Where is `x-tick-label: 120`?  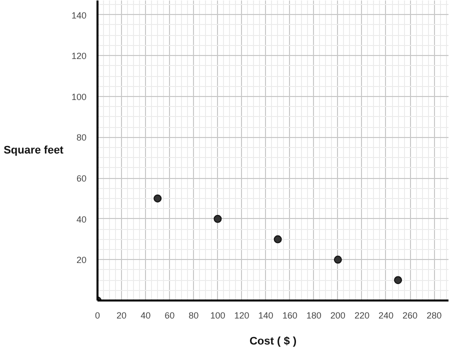
x-tick-label: 120 is located at coordinates (242, 315).